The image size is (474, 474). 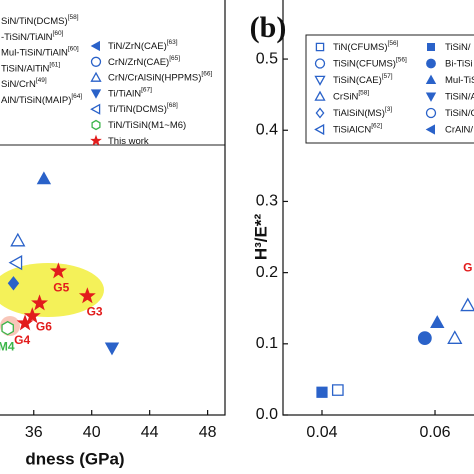 I want to click on legend-name: Ti/TiAlN, so click(x=124, y=93).